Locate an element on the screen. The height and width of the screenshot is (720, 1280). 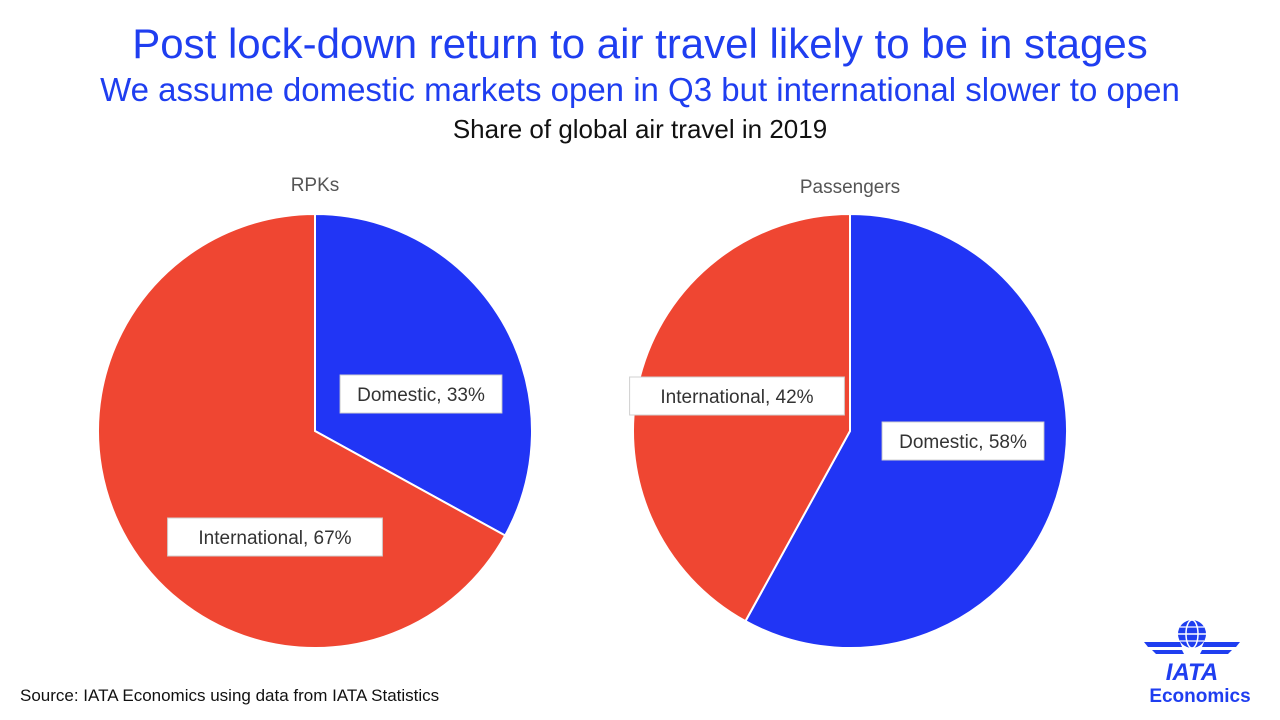
rpks-label-domestic: Domestic, 33% is located at coordinates (421, 394).